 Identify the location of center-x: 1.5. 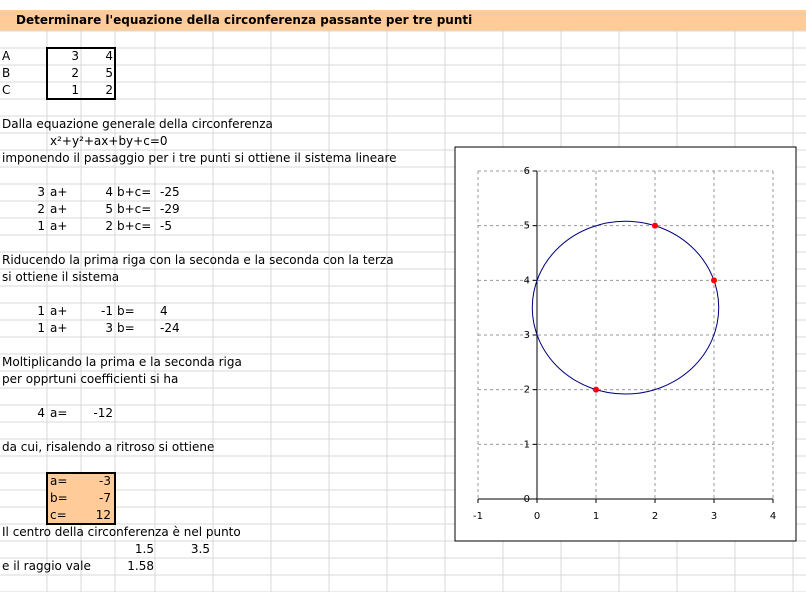
(144, 549).